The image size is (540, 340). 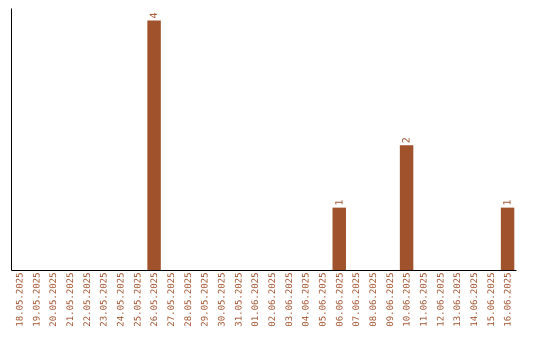 What do you see at coordinates (20, 299) in the screenshot?
I see `x-tick-label: 18.05.2025` at bounding box center [20, 299].